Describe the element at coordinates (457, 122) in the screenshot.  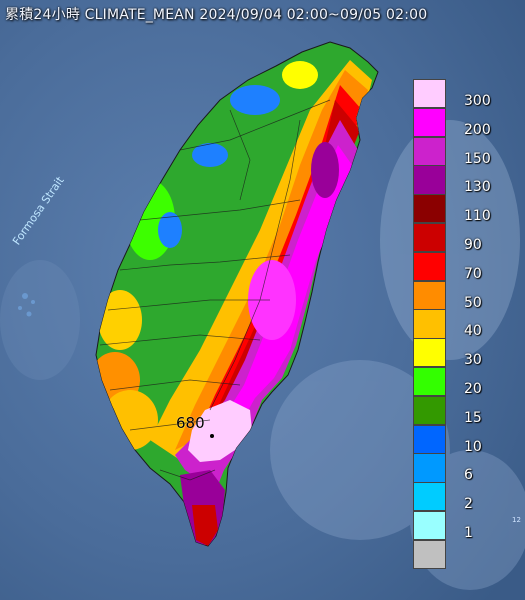
I see `legend-entry: 200` at that location.